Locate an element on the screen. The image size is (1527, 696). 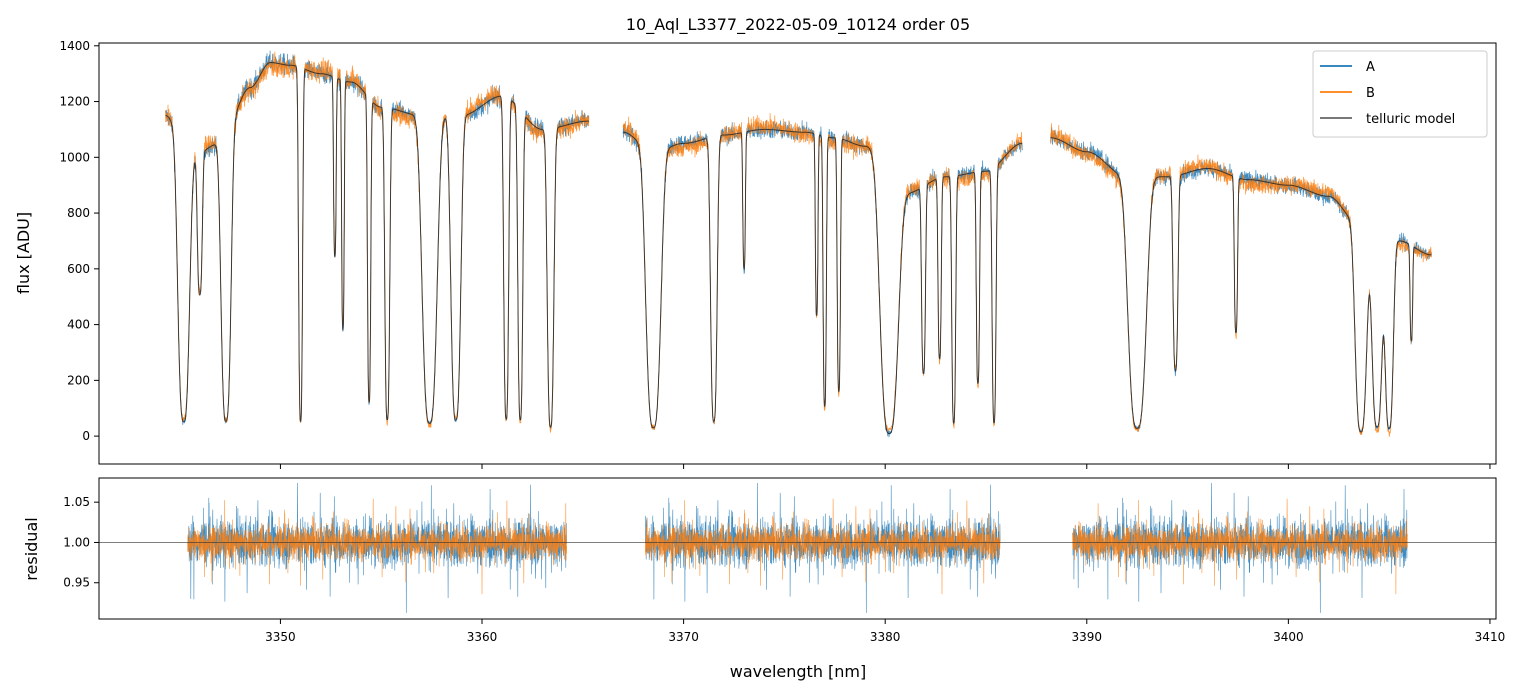
flux-y-tick-label: 0 is located at coordinates (86, 436).